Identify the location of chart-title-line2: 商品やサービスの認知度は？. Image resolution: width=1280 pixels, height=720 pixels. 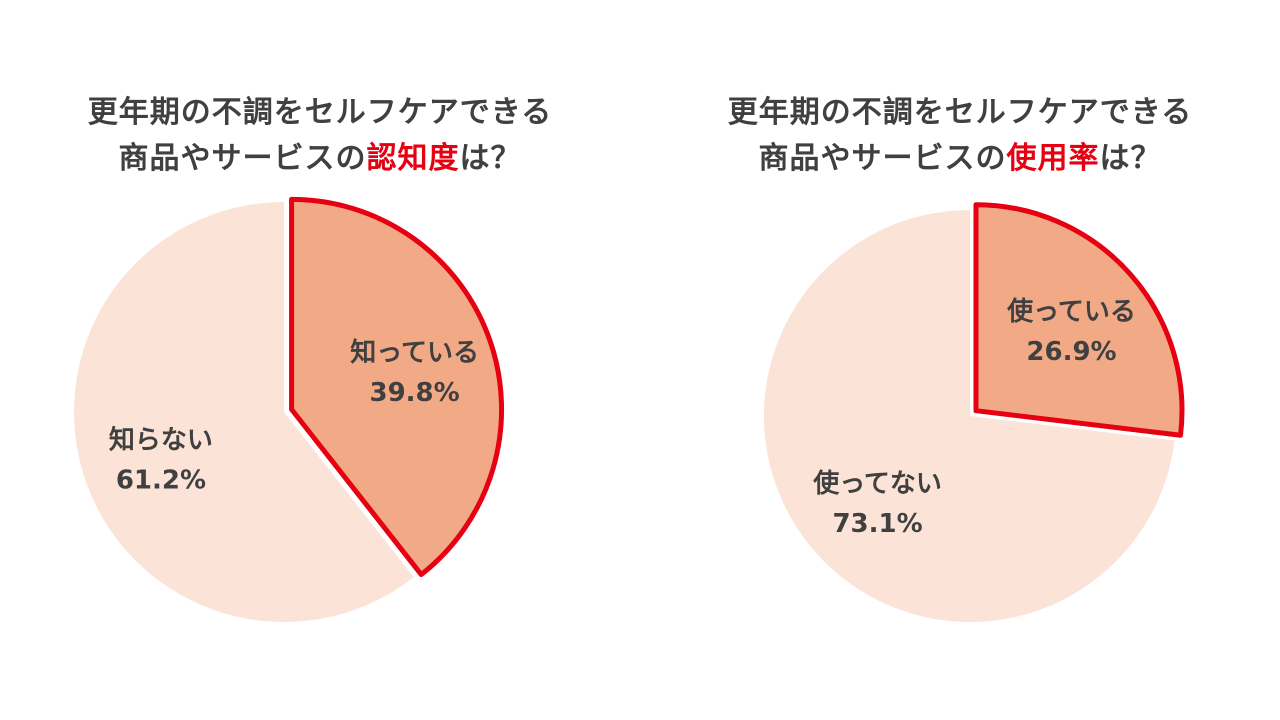
(320, 159).